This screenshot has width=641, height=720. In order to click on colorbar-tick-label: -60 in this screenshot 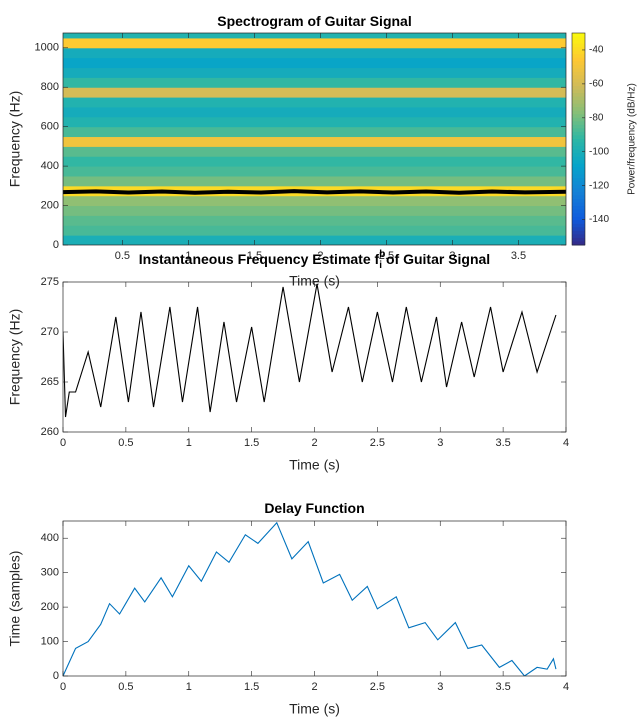, I will do `click(596, 84)`.